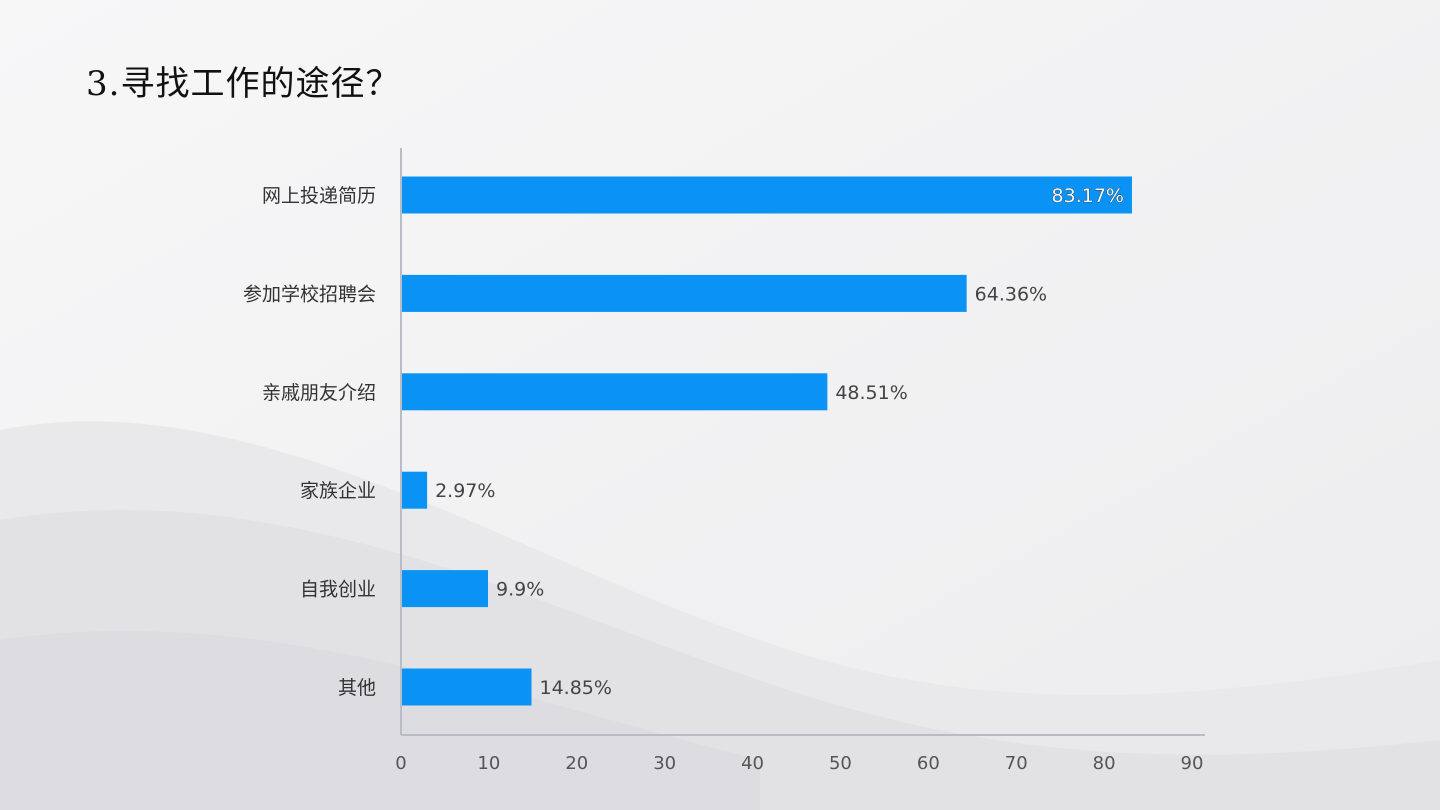 This screenshot has width=1440, height=810. What do you see at coordinates (664, 763) in the screenshot?
I see `x-tick-label: 30` at bounding box center [664, 763].